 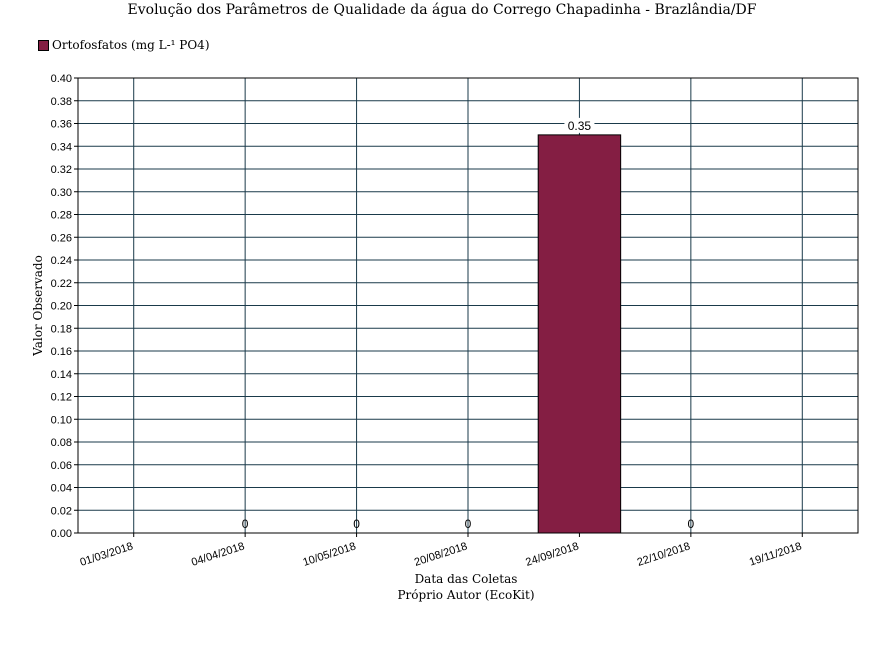 What do you see at coordinates (131, 45) in the screenshot?
I see `legend-label: Ortofosfatos (mg L-¹ PO4)` at bounding box center [131, 45].